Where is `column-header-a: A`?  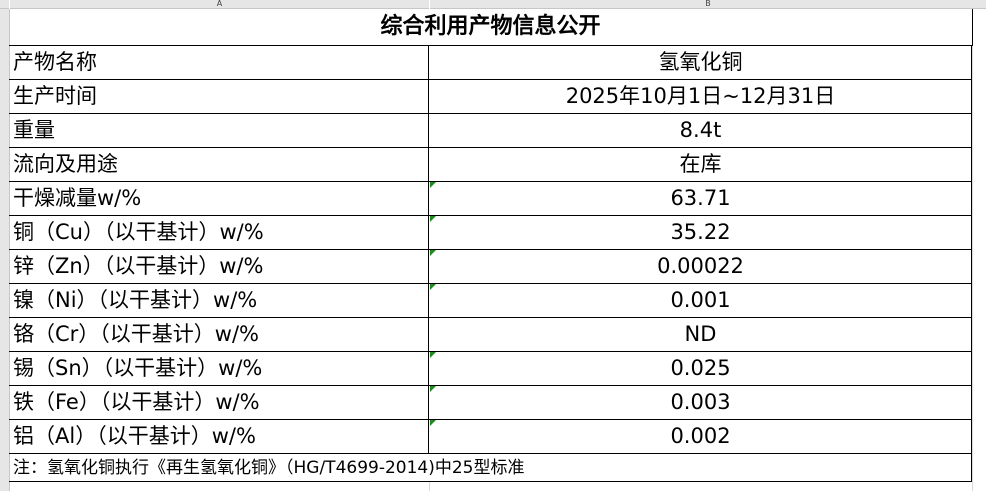
column-header-a: A is located at coordinates (219, 4).